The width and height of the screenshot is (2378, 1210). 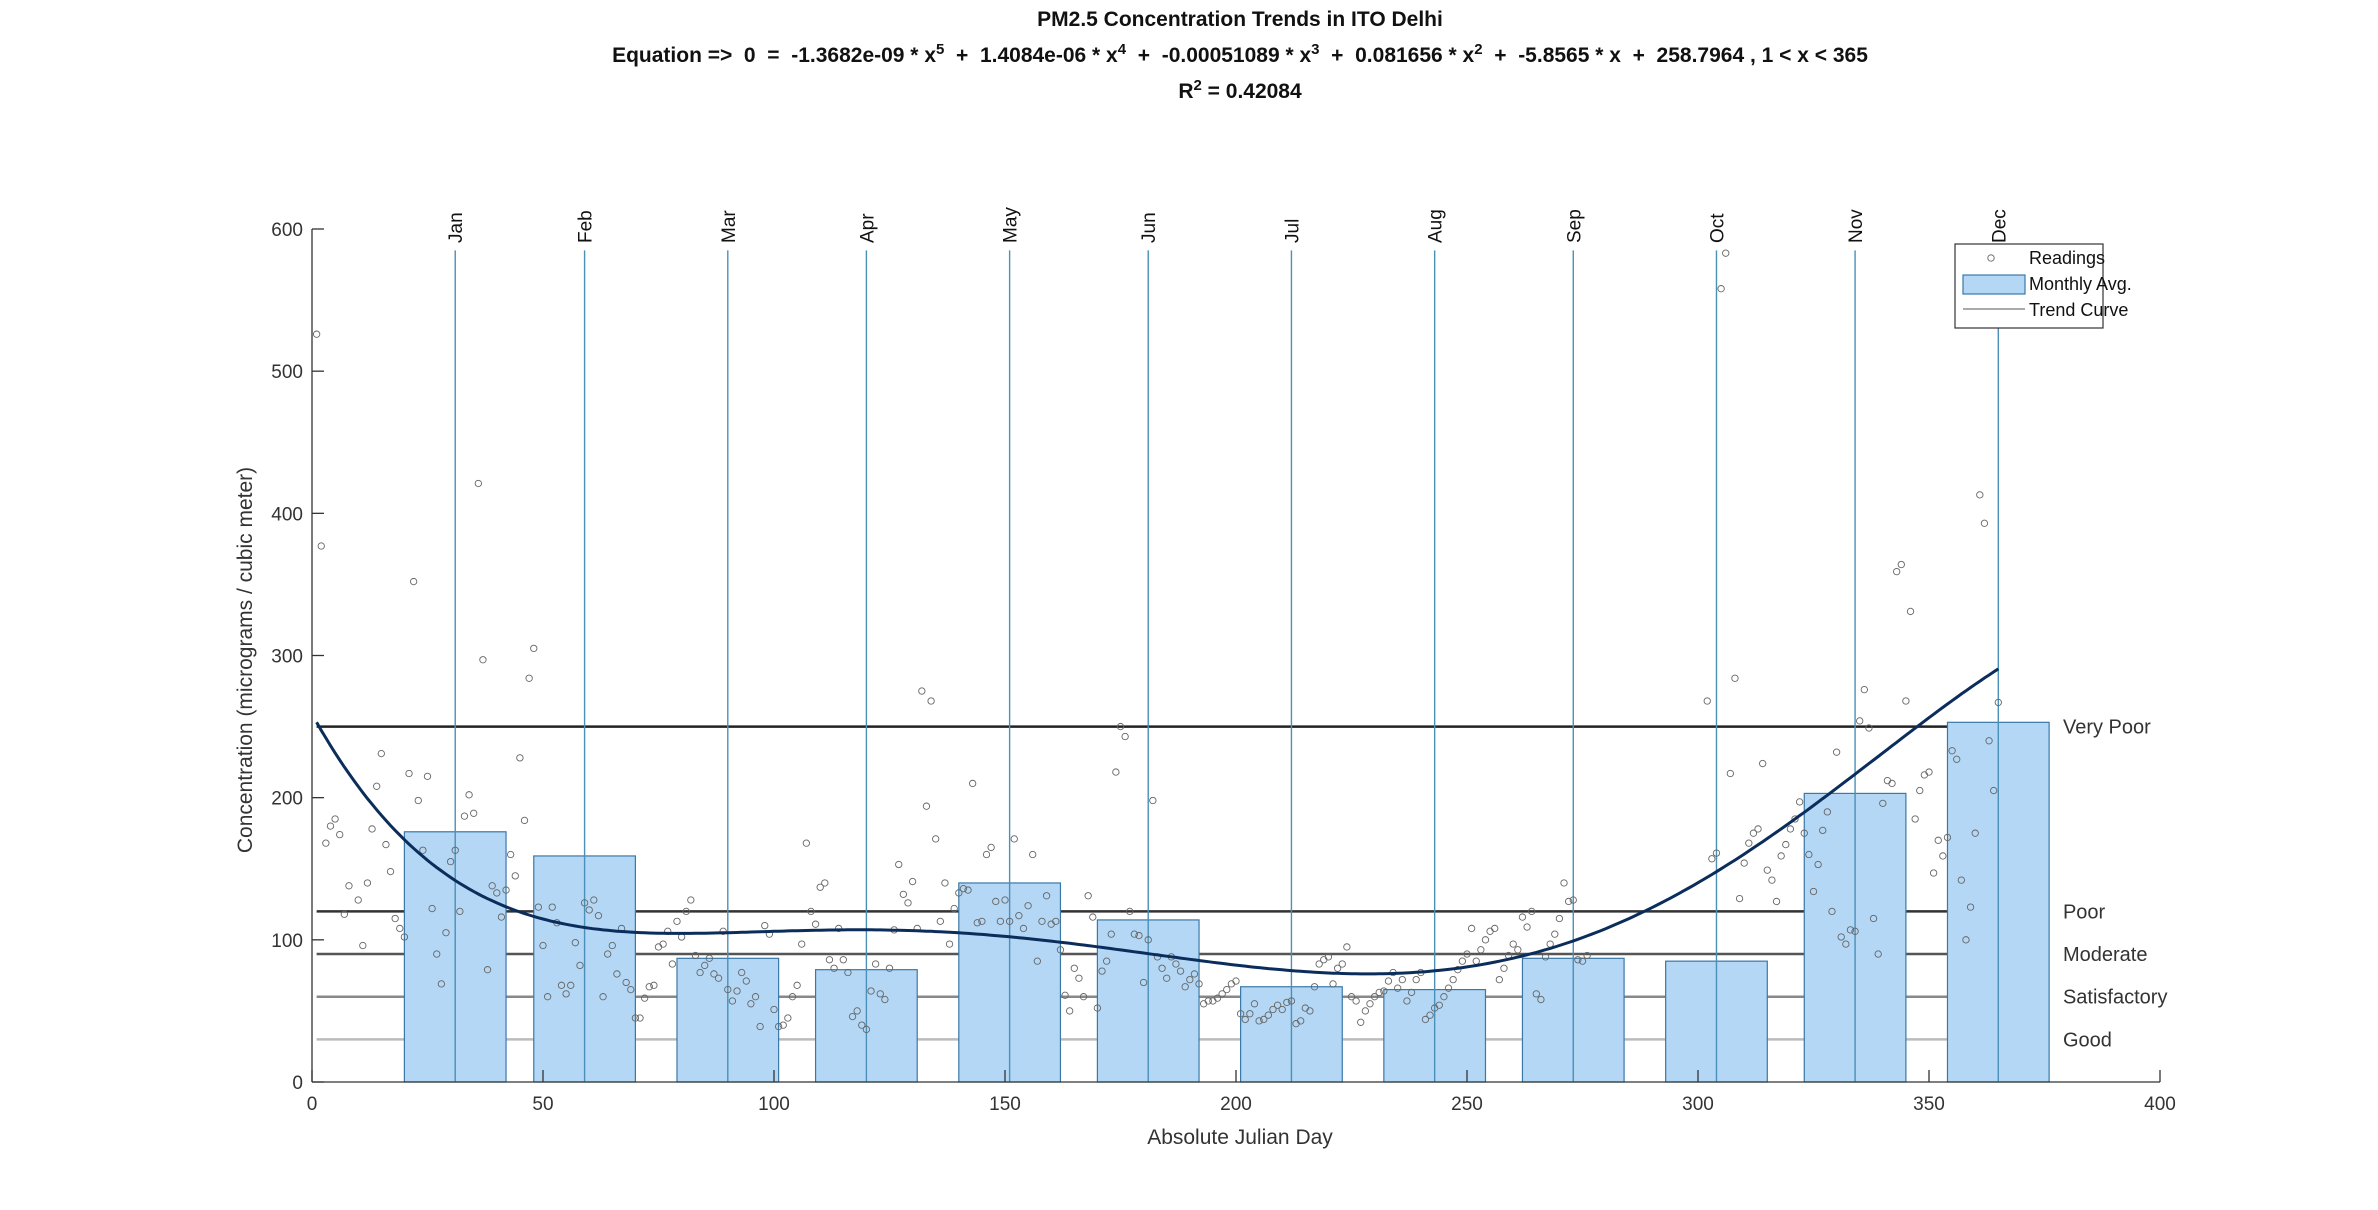 What do you see at coordinates (2084, 912) in the screenshot?
I see `category-label: Poor` at bounding box center [2084, 912].